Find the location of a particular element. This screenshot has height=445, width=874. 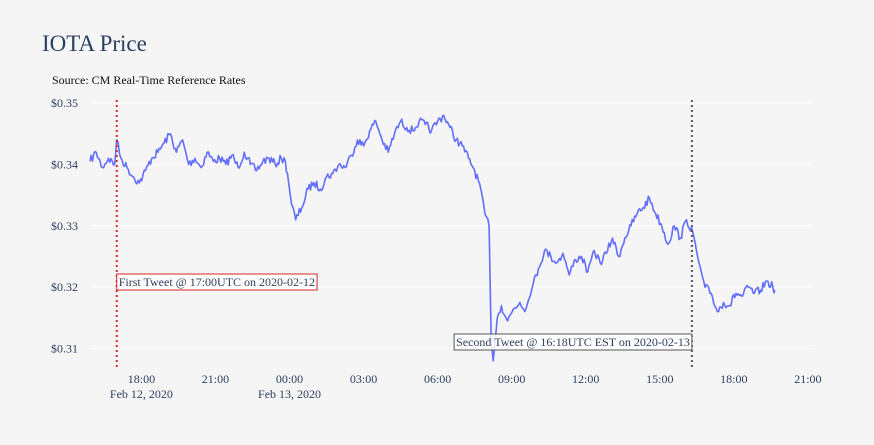

tweet-annotation: First Tweet @ 17:00UTC on 2020-02-12 is located at coordinates (217, 282).